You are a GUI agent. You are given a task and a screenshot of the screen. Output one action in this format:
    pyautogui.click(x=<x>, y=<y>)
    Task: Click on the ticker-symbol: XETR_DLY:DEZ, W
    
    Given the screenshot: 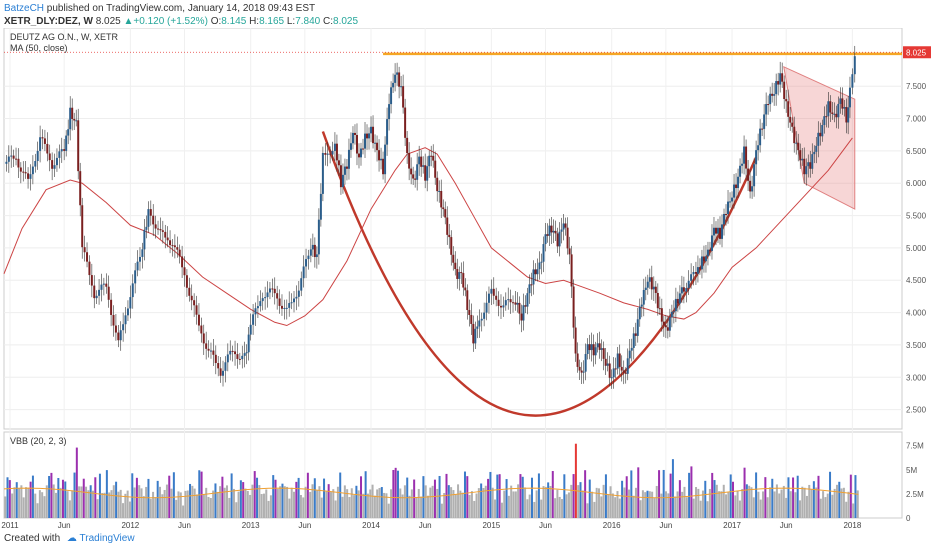 What is the action you would take?
    pyautogui.click(x=48, y=21)
    